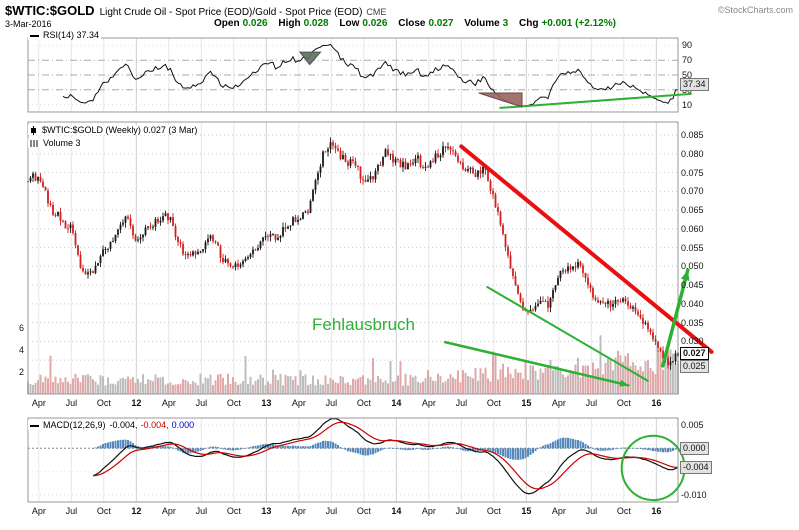 This screenshot has width=799, height=530. I want to click on rsi-shaded-triangle-2013, so click(310, 58).